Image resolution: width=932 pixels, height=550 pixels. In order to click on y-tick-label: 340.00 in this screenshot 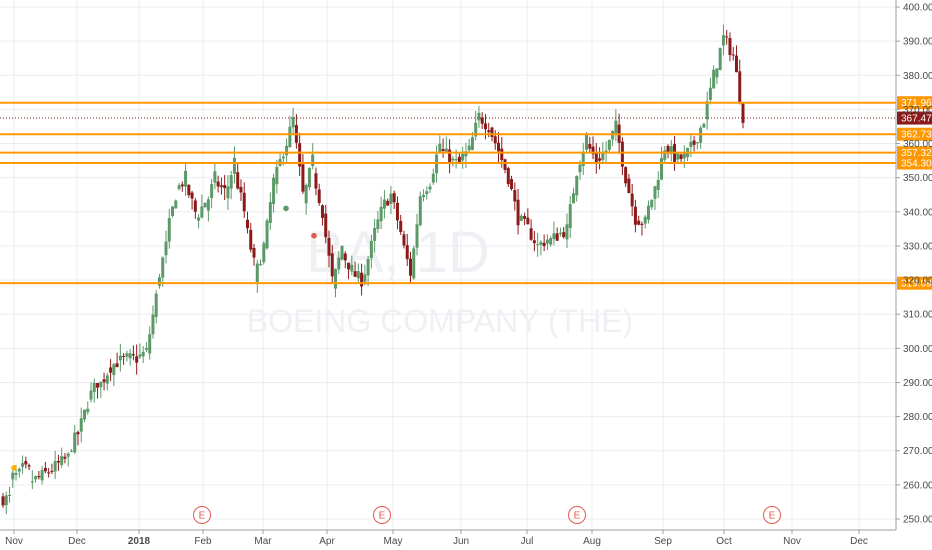, I will do `click(917, 212)`.